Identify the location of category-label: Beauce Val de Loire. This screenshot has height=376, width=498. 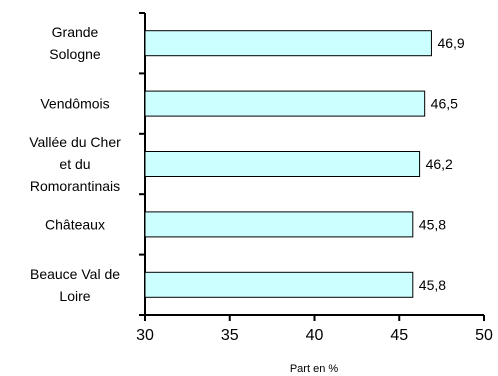
(75, 285).